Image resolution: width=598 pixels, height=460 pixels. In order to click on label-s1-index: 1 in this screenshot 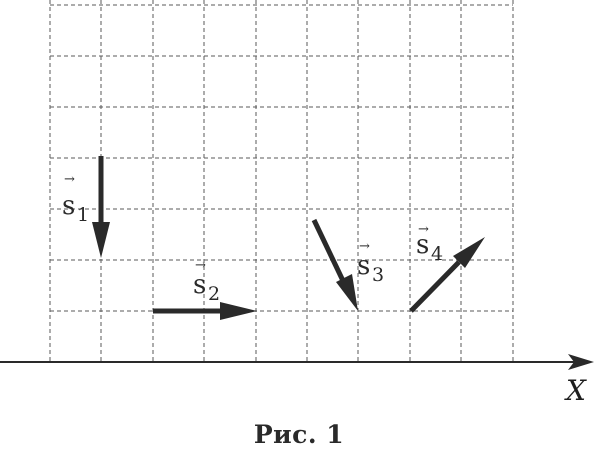, I will do `click(83, 215)`.